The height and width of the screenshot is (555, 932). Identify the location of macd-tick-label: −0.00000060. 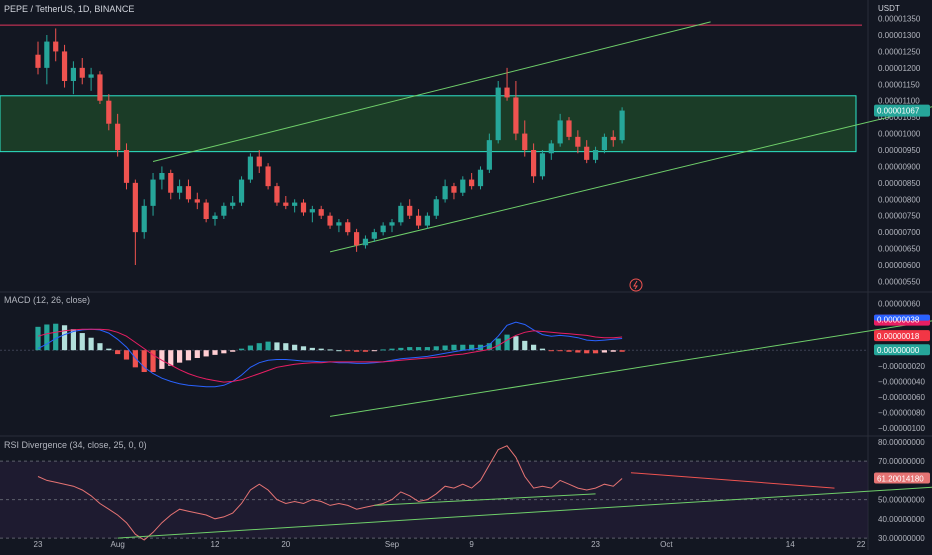
(901, 397).